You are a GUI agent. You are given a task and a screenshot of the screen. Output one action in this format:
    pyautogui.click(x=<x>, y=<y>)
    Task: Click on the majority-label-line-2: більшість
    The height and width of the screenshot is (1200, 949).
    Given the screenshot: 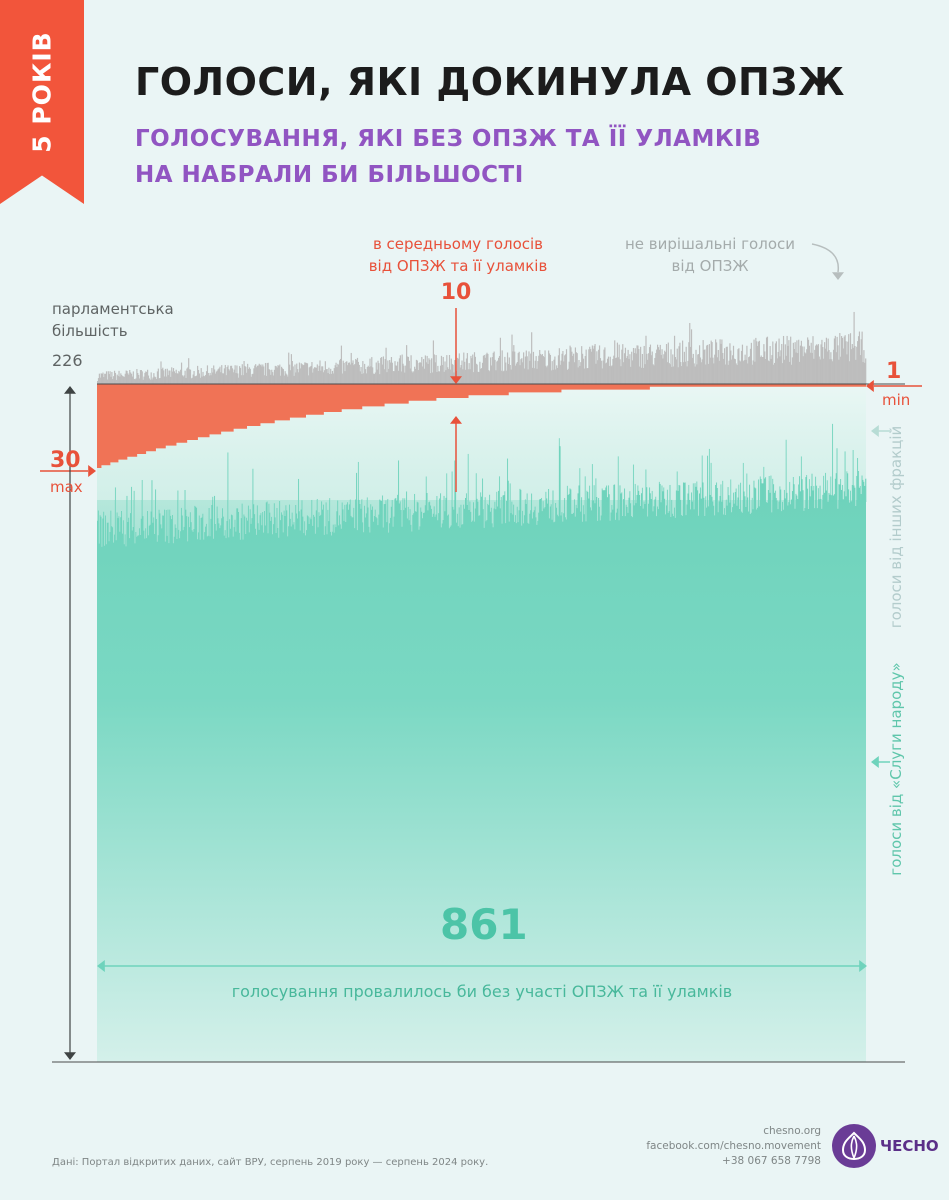 What is the action you would take?
    pyautogui.click(x=90, y=331)
    